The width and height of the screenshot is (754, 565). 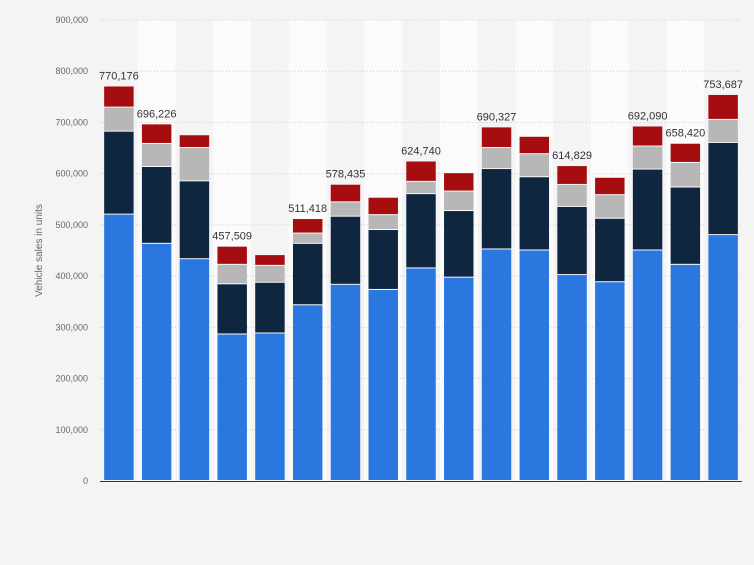 I want to click on total-label: 614,829, so click(x=572, y=156).